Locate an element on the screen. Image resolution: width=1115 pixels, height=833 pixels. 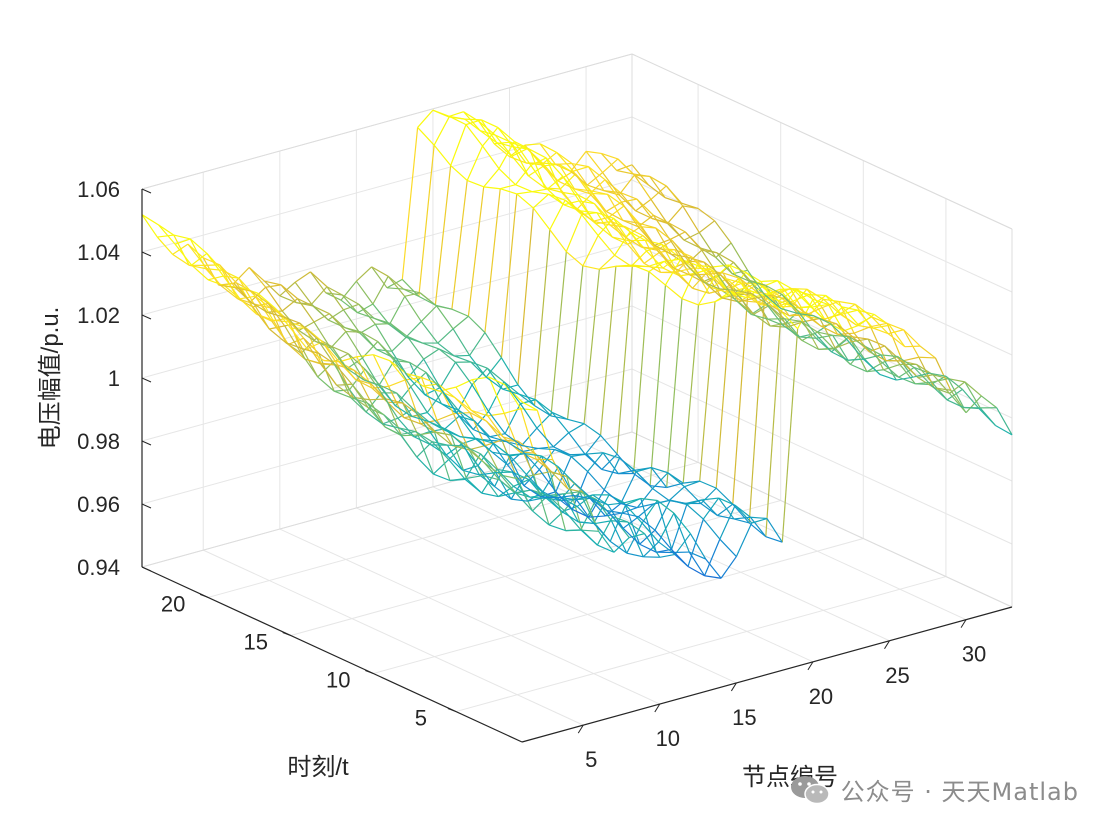
x-tick-label: 25 is located at coordinates (897, 675).